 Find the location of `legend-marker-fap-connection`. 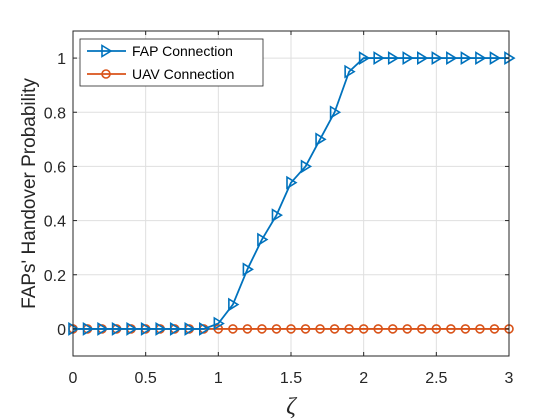

legend-marker-fap-connection is located at coordinates (107, 51).